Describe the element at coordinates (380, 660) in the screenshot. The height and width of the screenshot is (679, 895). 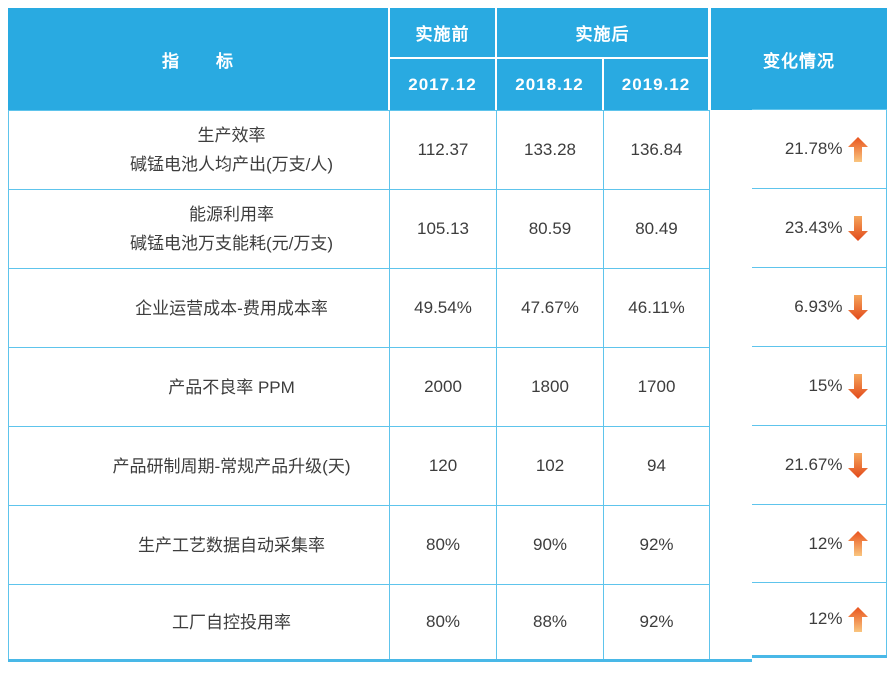
I see `bottom-rule-main` at that location.